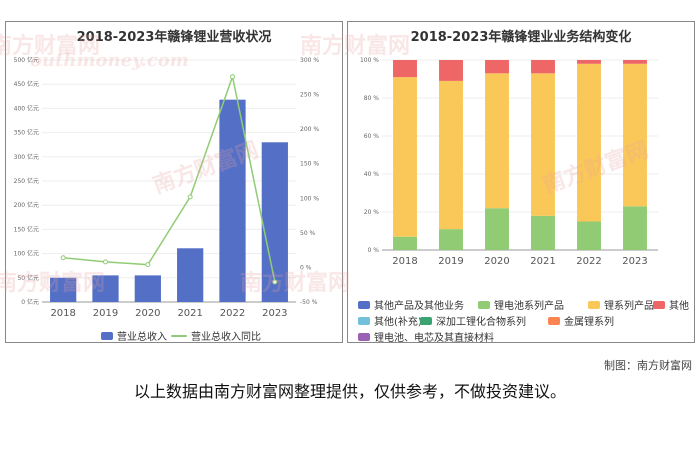 Image resolution: width=700 pixels, height=467 pixels. What do you see at coordinates (306, 267) in the screenshot?
I see `right-y-tick-label: 0 %` at bounding box center [306, 267].